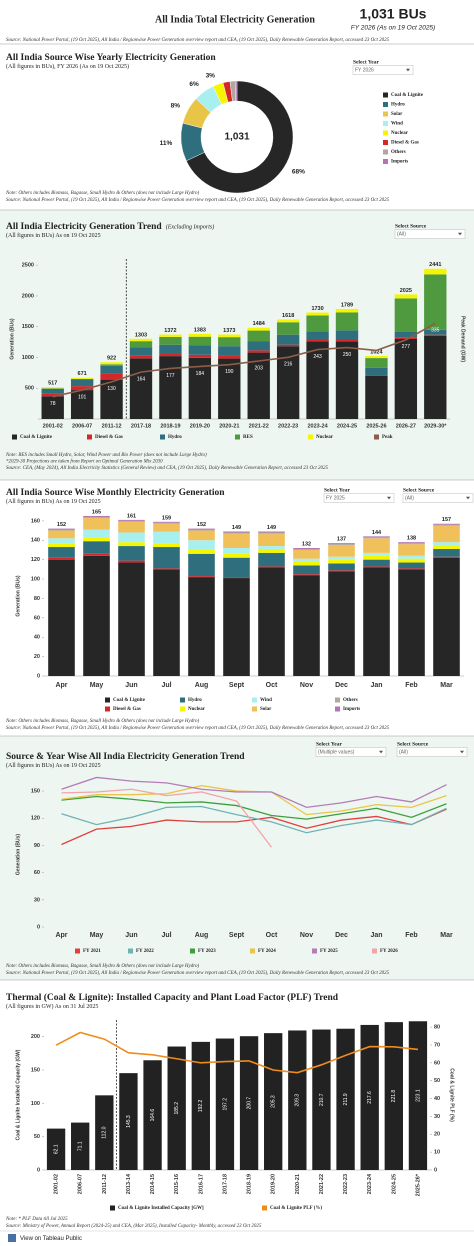 This screenshot has width=474, height=1246. What do you see at coordinates (405, 143) in the screenshot?
I see `legend-label: Diesel & Gas` at bounding box center [405, 143].